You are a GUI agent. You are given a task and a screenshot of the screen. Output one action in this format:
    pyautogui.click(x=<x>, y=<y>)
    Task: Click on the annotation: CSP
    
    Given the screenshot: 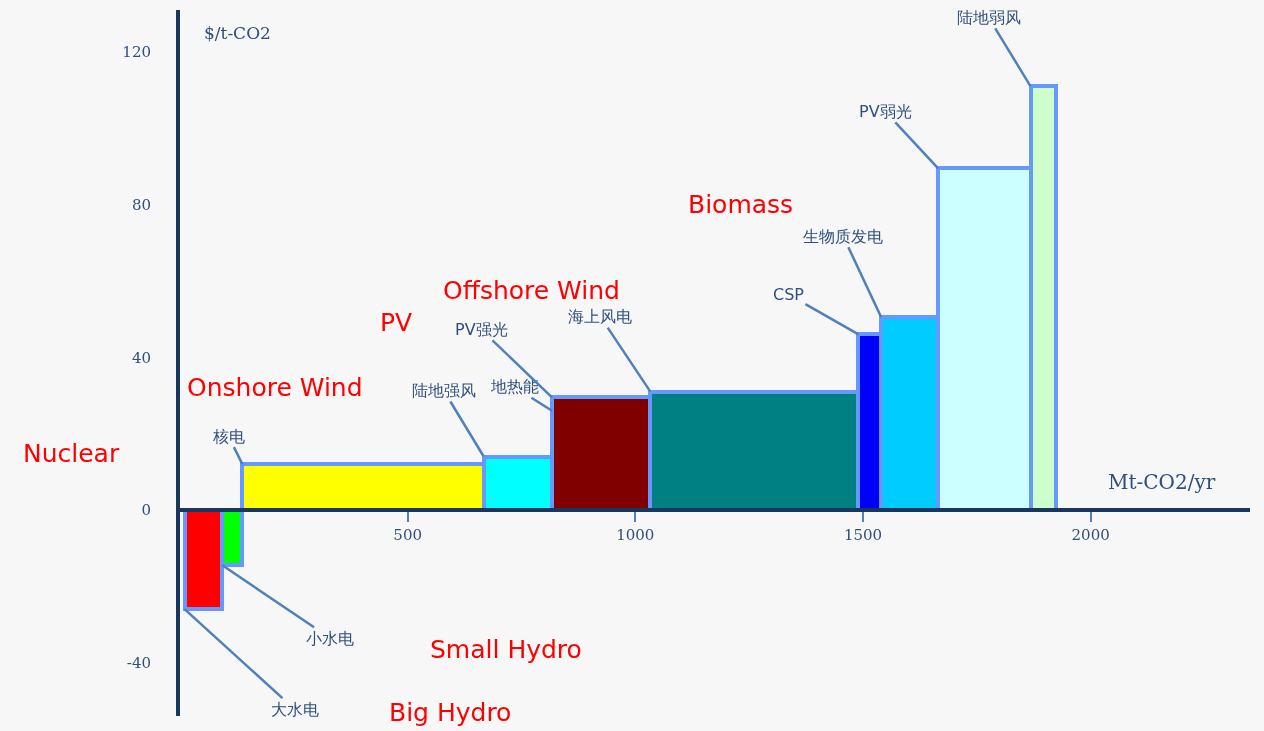 What is the action you would take?
    pyautogui.click(x=789, y=294)
    